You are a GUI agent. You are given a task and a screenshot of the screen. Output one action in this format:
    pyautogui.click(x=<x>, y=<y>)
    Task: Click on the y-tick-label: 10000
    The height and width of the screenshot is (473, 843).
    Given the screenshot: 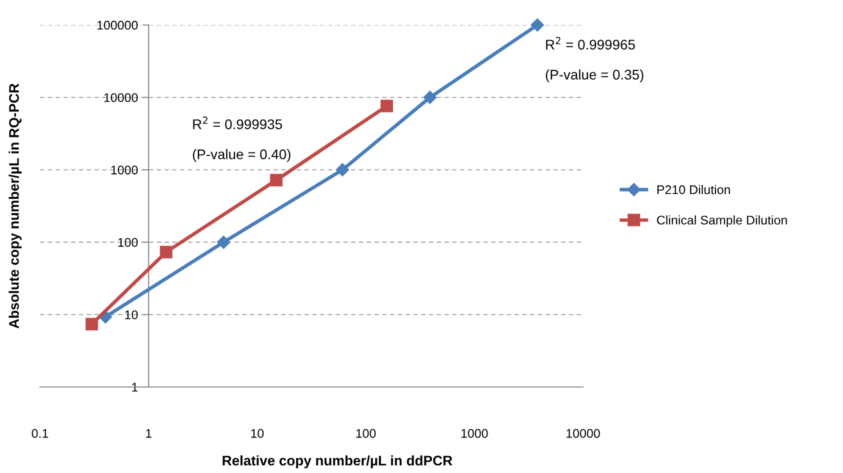 What is the action you would take?
    pyautogui.click(x=121, y=97)
    